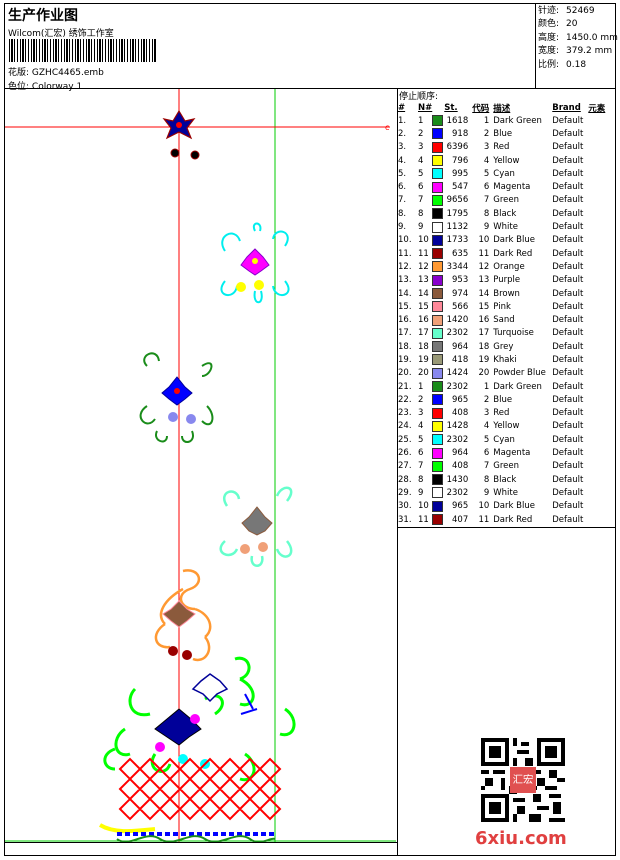 This screenshot has height=860, width=620. What do you see at coordinates (402, 120) in the screenshot?
I see `row-index: 1.` at bounding box center [402, 120].